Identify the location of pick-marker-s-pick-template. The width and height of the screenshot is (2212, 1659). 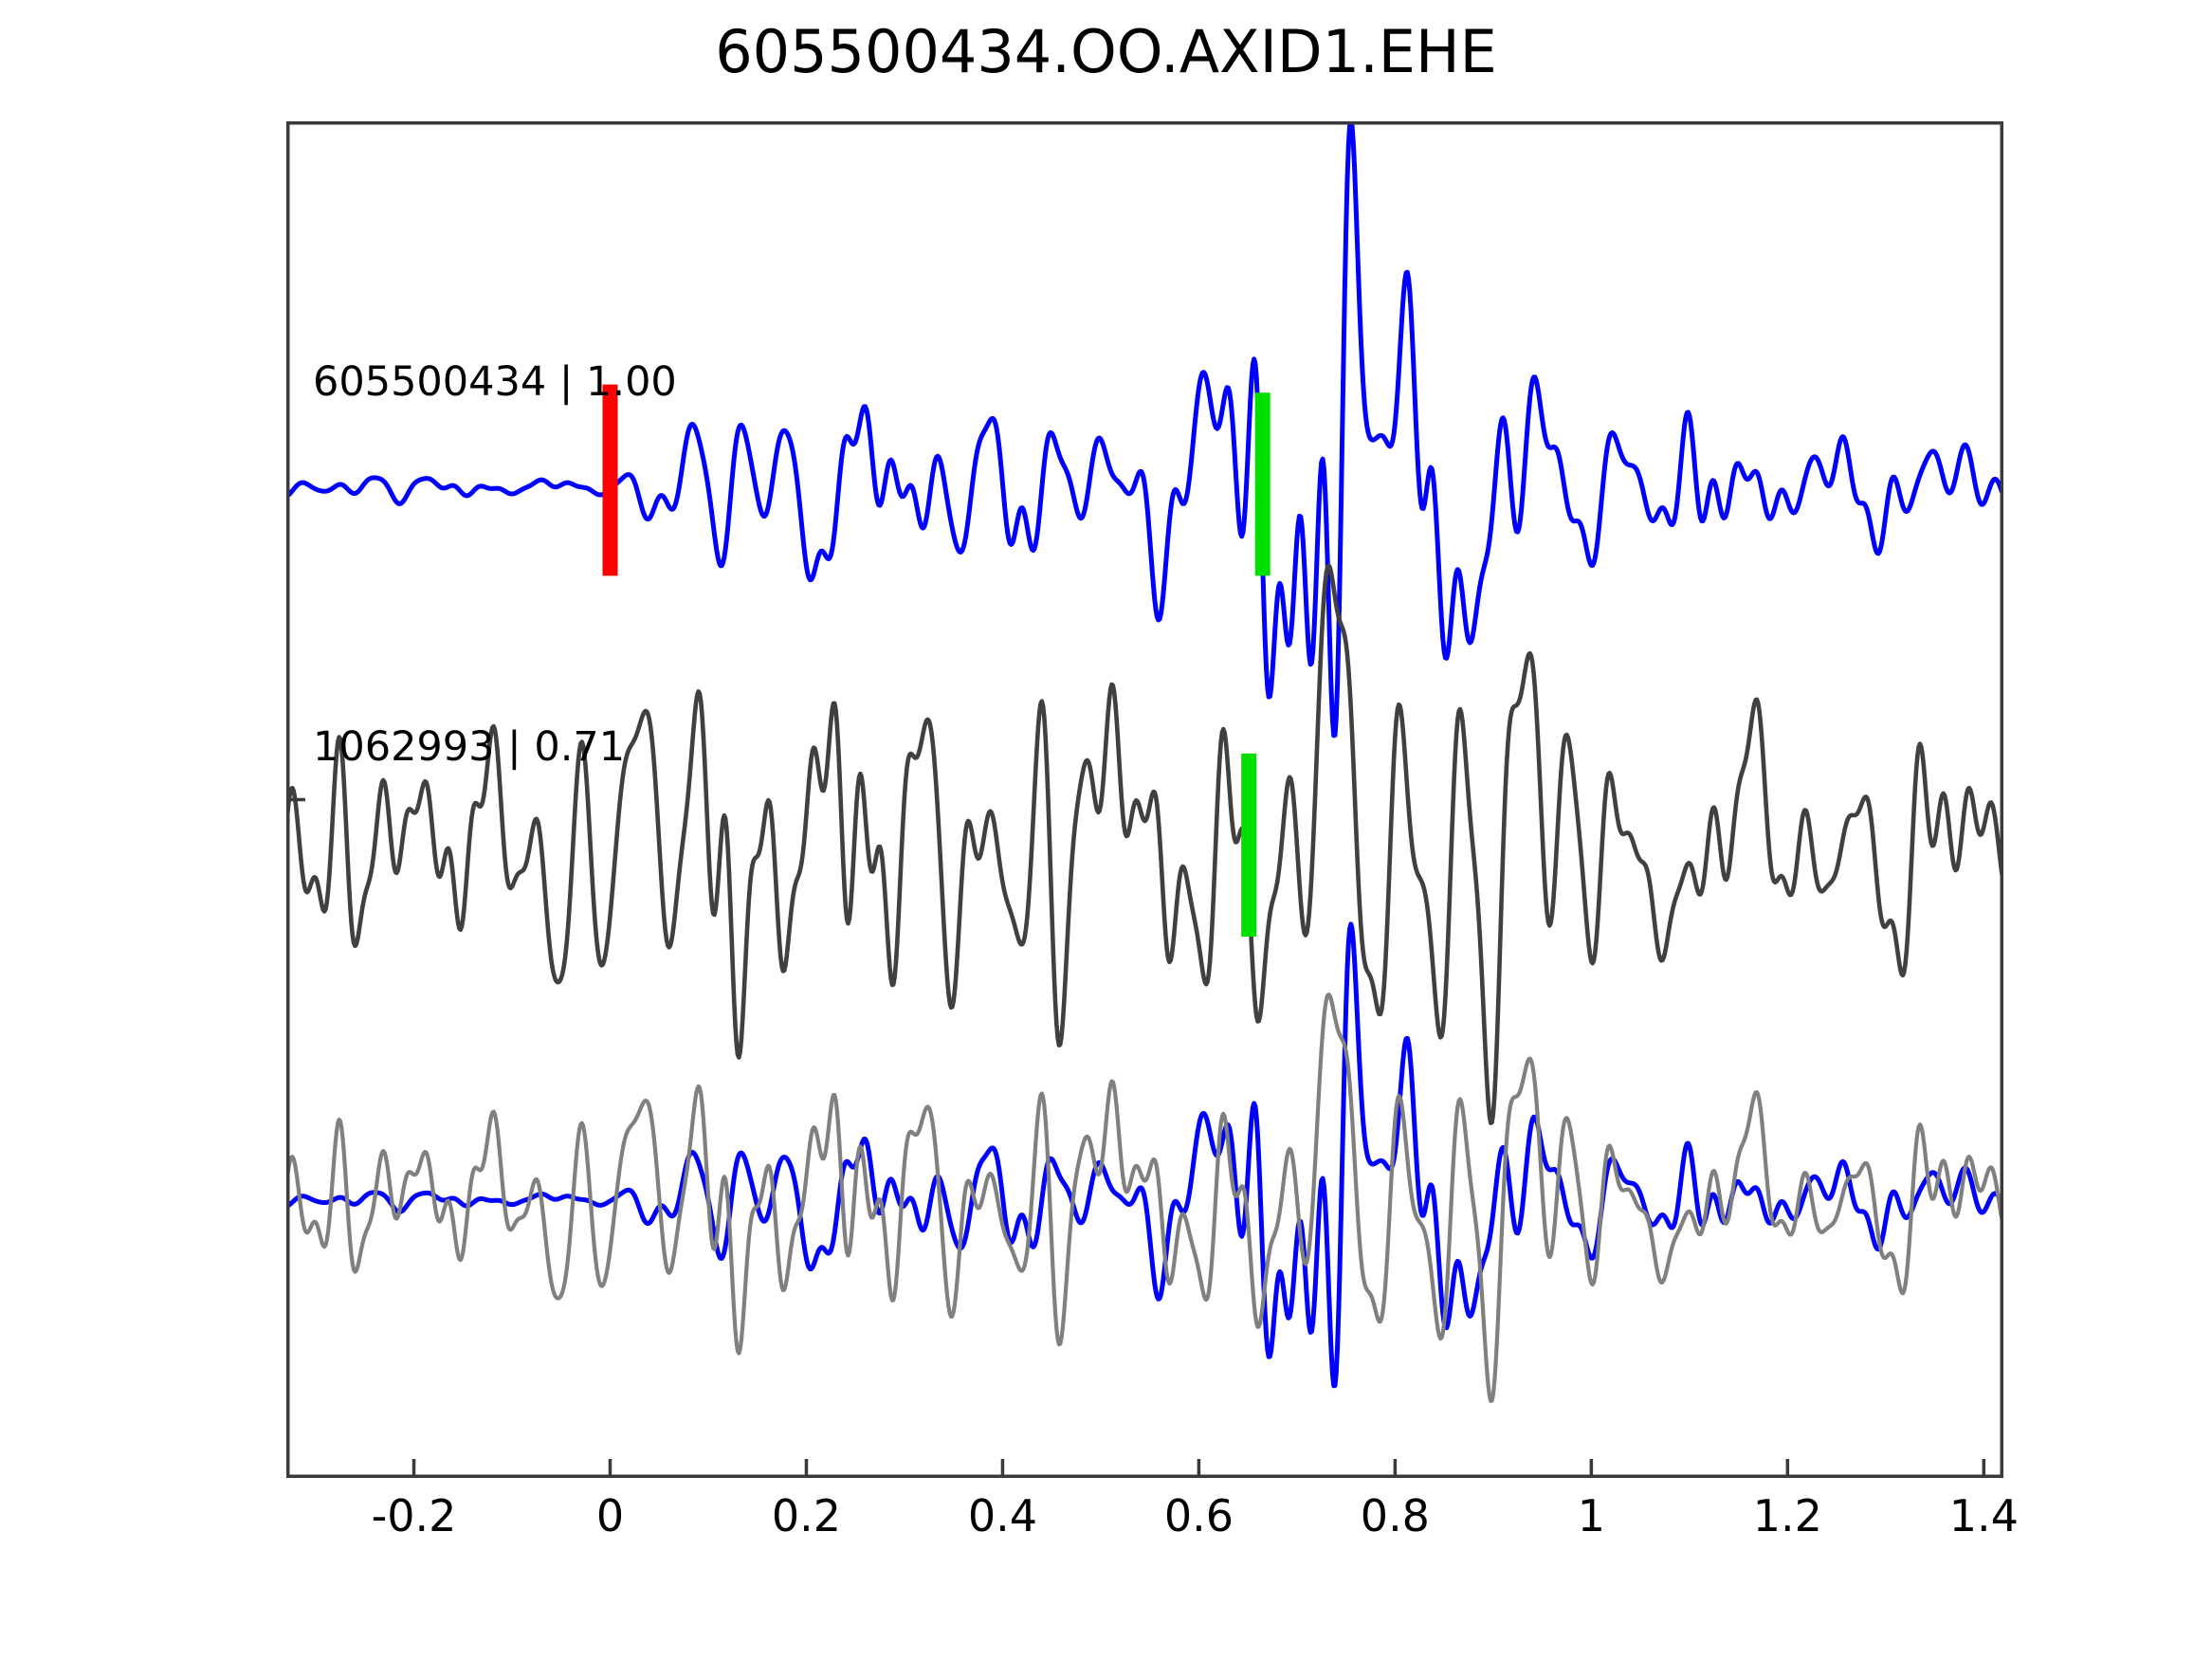
(1262, 484).